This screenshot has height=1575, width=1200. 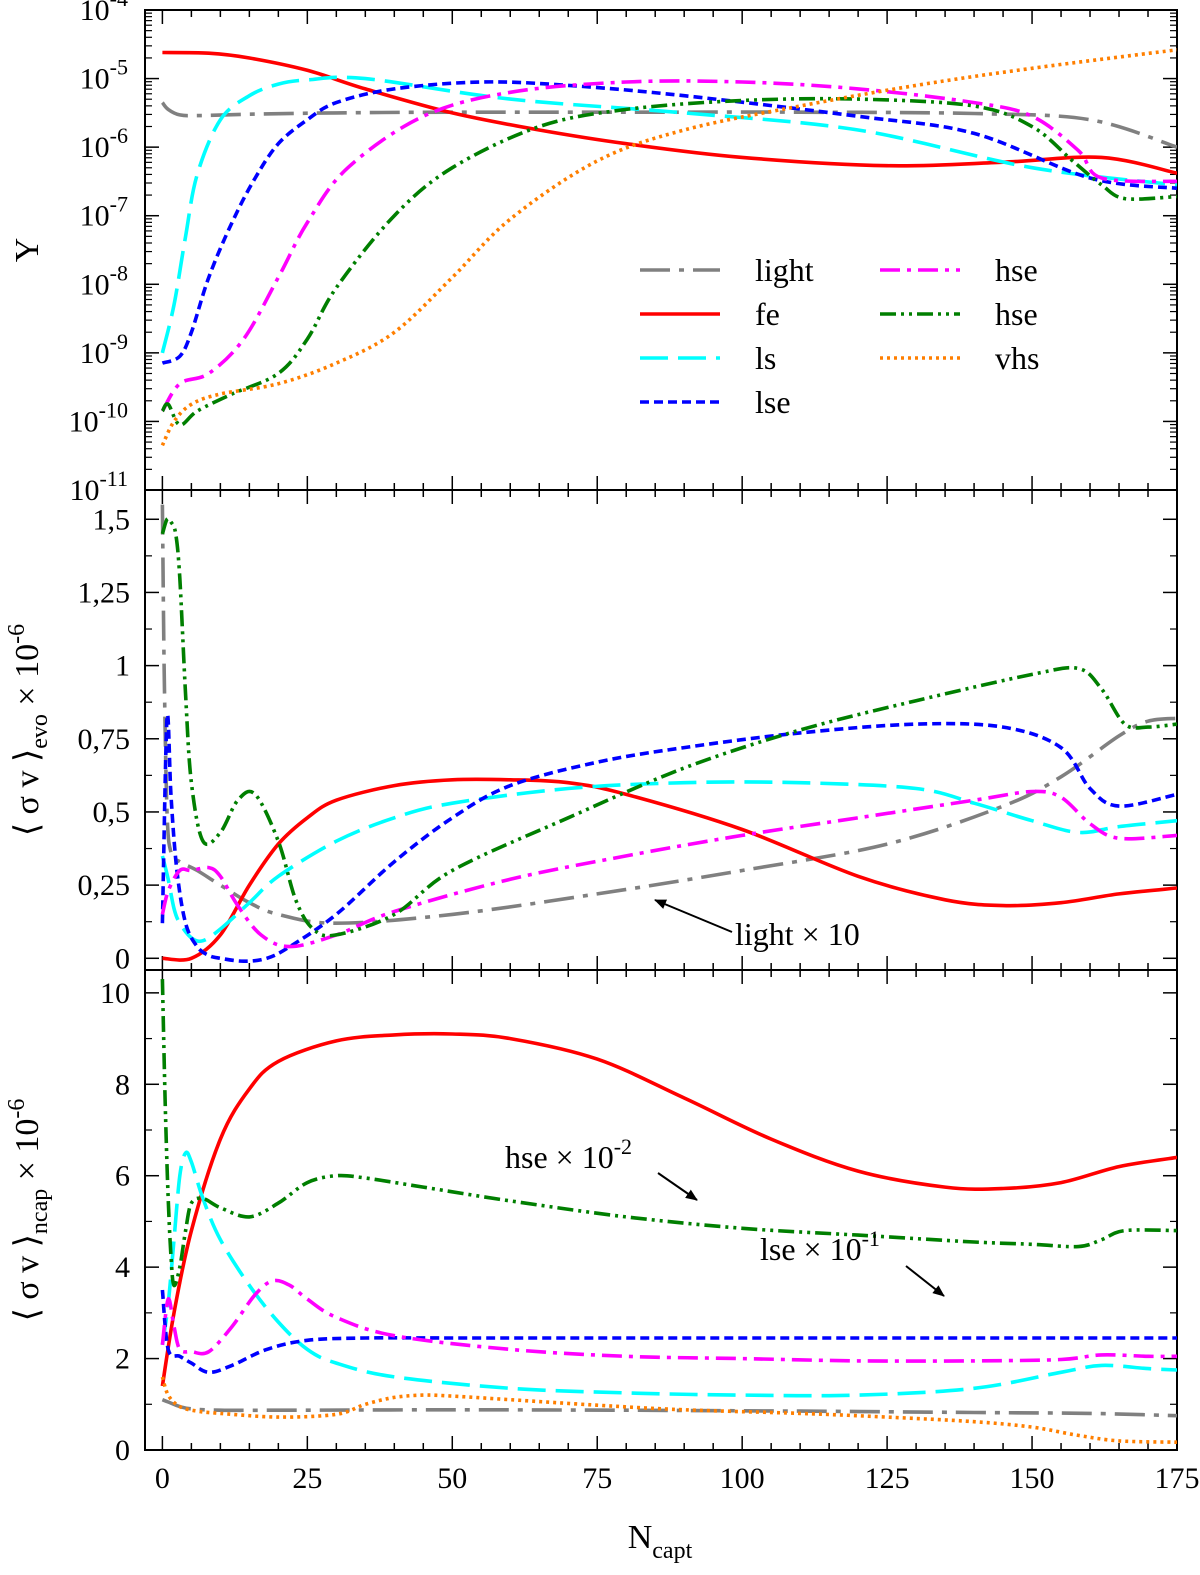 I want to click on y-tick-label: 0,25, so click(x=104, y=885).